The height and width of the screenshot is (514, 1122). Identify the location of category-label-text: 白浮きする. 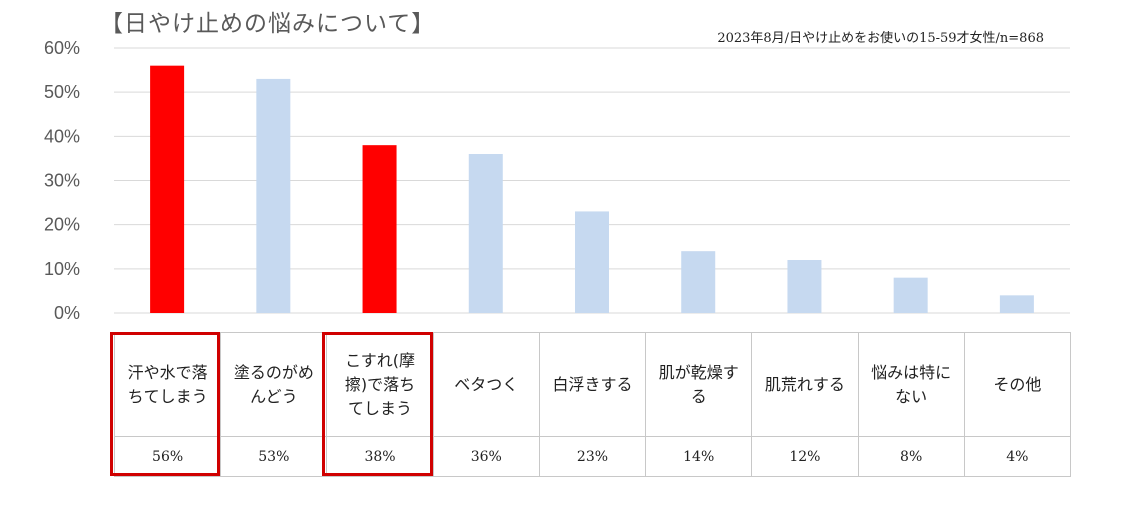
(592, 384).